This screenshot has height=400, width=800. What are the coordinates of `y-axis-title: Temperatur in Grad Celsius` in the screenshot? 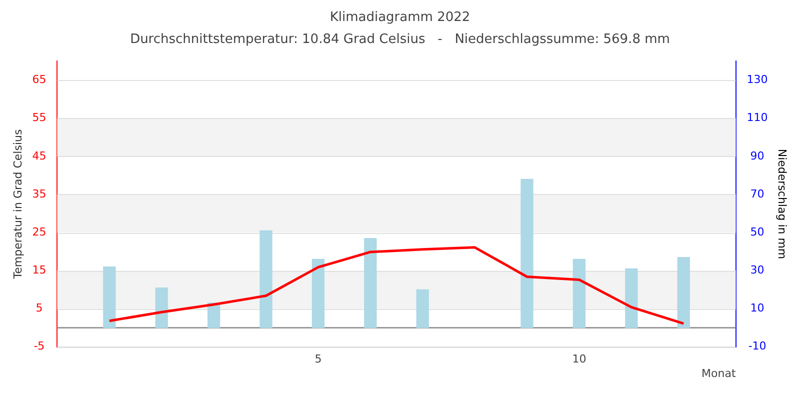 It's located at (17, 204).